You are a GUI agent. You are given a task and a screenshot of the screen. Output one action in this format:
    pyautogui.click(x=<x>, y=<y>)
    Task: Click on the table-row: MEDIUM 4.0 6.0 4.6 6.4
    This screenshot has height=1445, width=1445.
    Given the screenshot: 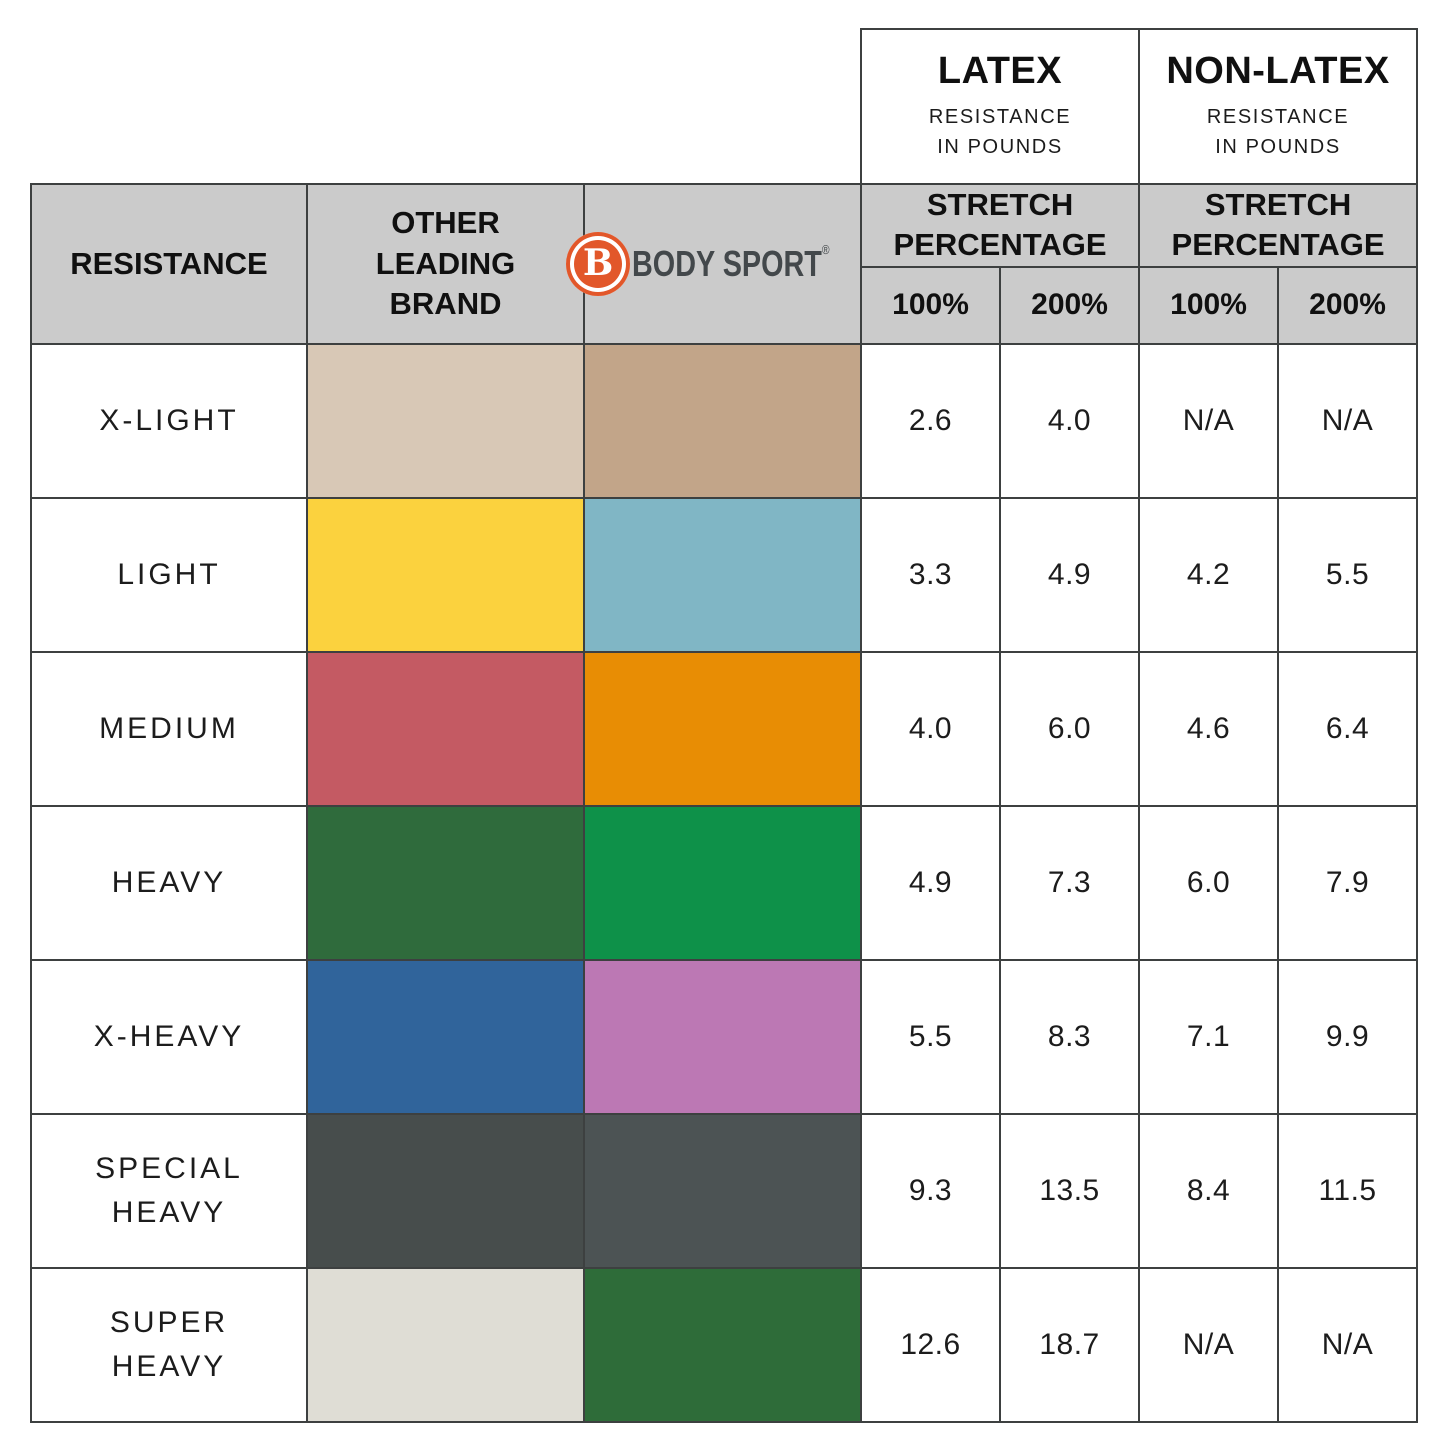 What is the action you would take?
    pyautogui.click(x=724, y=728)
    